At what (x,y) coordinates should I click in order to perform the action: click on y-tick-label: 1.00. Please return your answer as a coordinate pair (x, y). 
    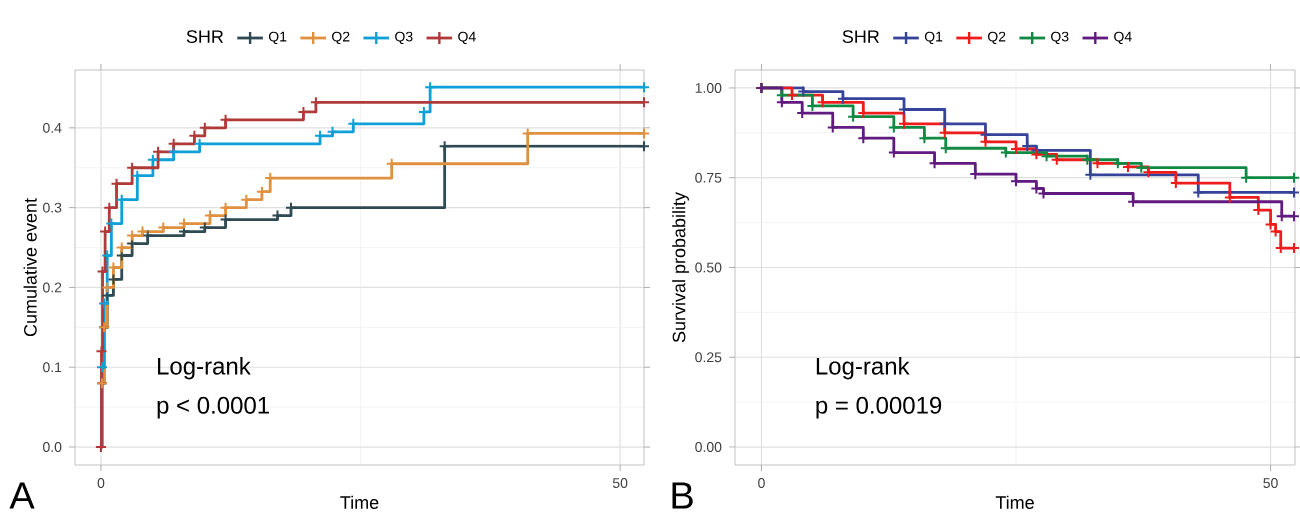
    Looking at the image, I should click on (708, 88).